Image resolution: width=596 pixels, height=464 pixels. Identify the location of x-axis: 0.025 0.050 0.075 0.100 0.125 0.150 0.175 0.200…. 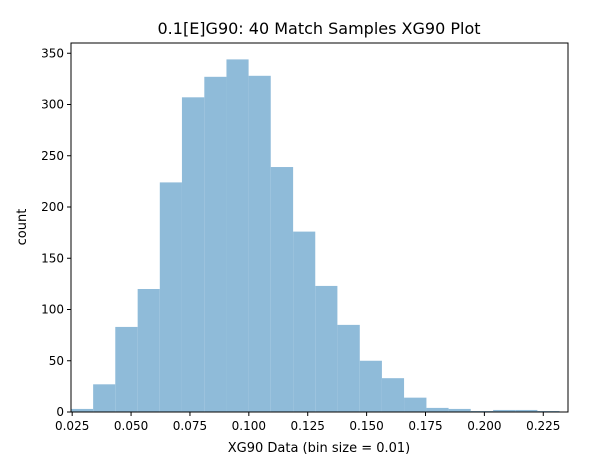
(307, 422).